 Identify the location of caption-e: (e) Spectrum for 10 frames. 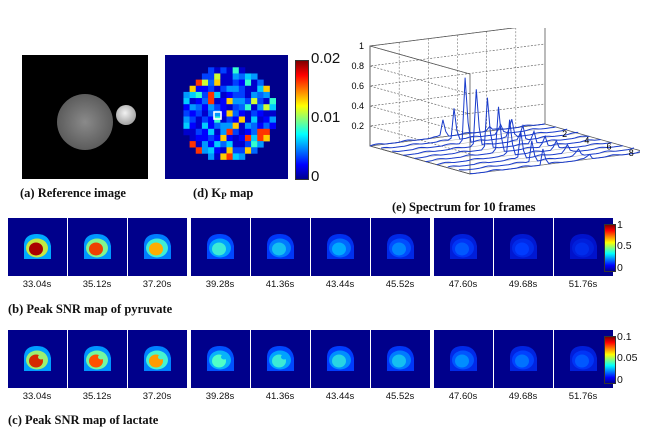
(464, 207).